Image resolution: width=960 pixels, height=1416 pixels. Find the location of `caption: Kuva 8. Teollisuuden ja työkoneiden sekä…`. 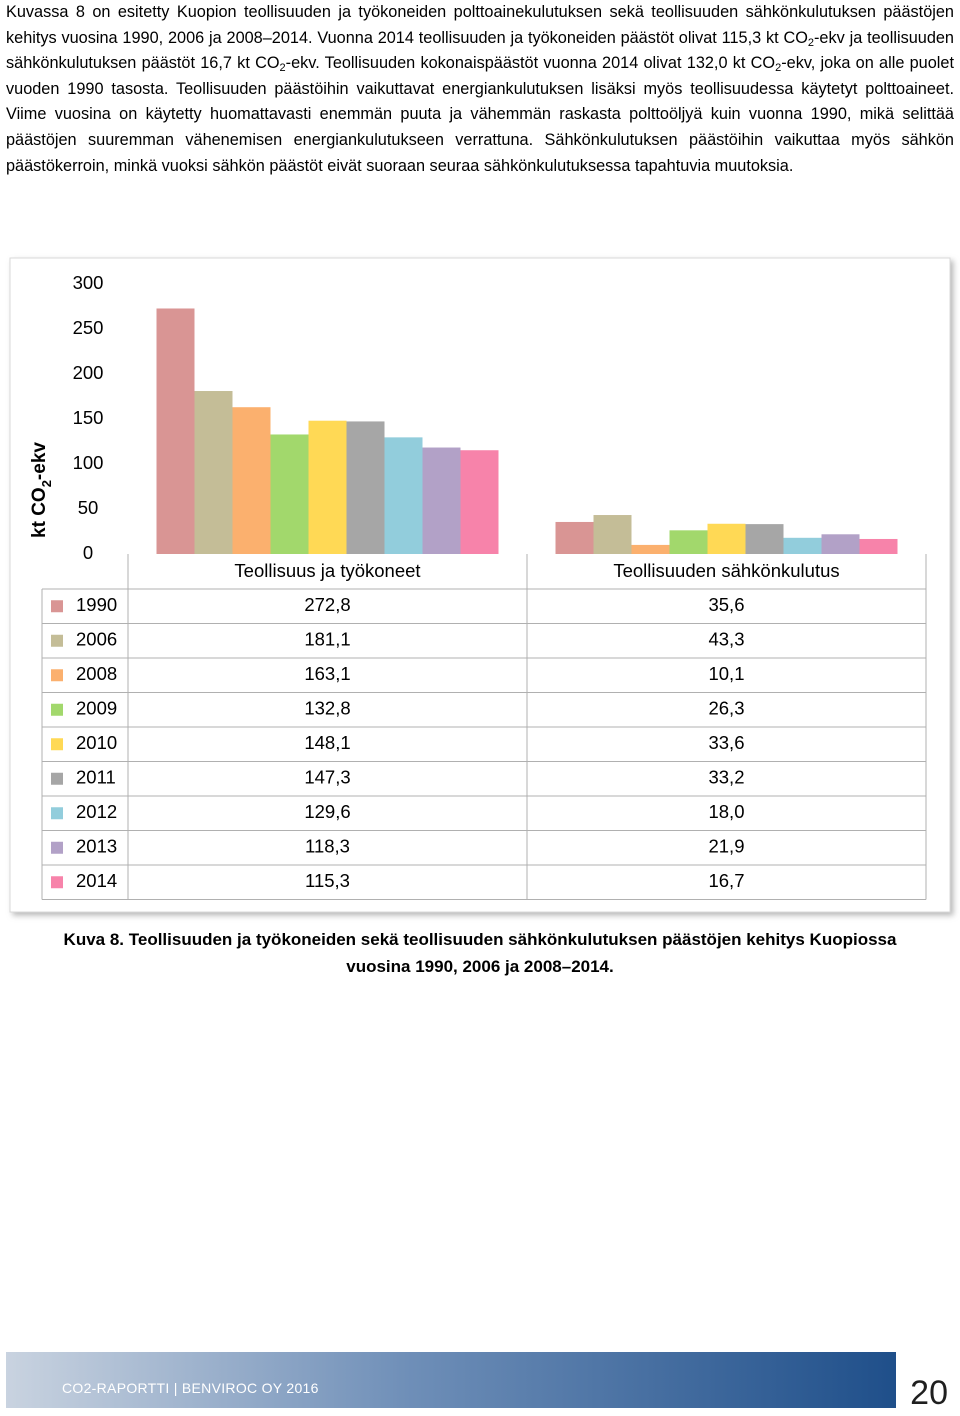

caption: Kuva 8. Teollisuuden ja työkoneiden sekä… is located at coordinates (480, 953).